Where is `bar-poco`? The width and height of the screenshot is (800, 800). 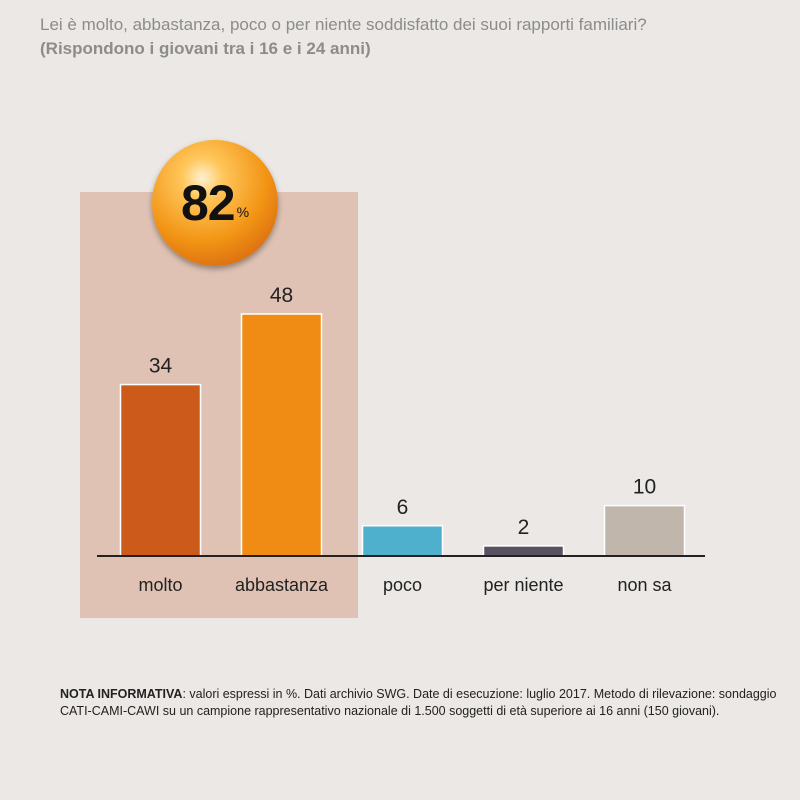 bar-poco is located at coordinates (402, 541).